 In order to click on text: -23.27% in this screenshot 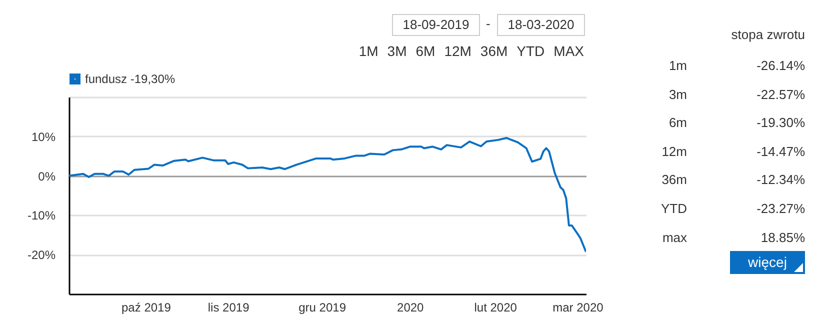, I will do `click(780, 208)`.